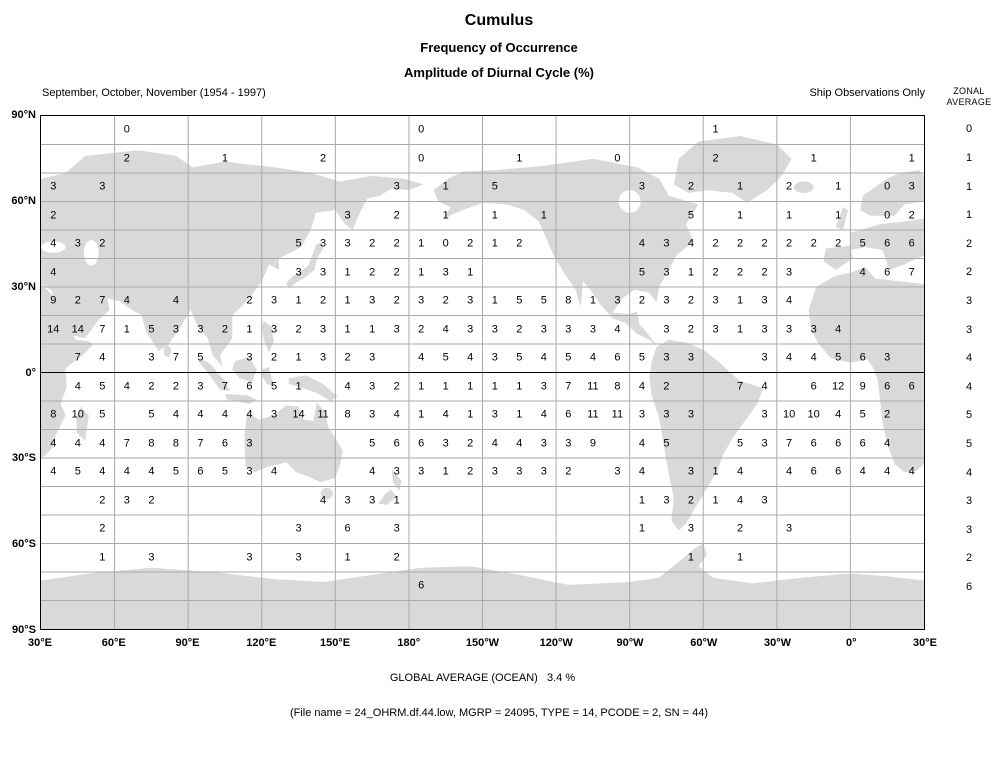 Image resolution: width=998 pixels, height=760 pixels. What do you see at coordinates (91, 252) in the screenshot?
I see `caspian-sea` at bounding box center [91, 252].